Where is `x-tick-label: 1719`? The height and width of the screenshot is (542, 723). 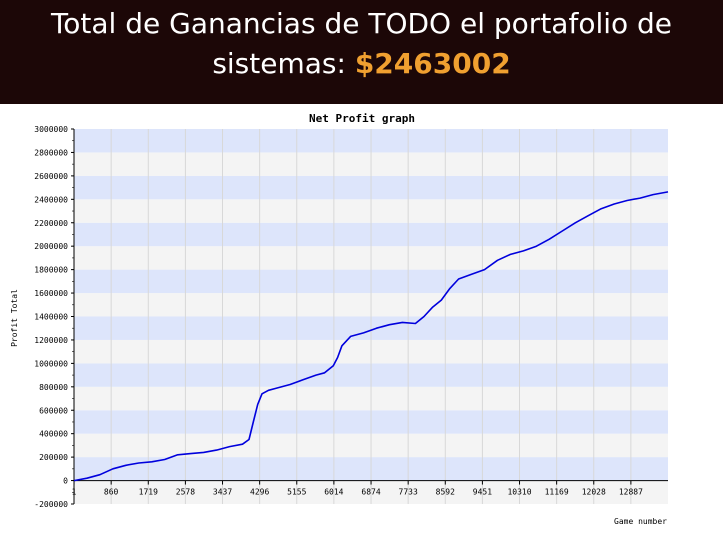
x-tick-label: 1719 is located at coordinates (148, 492).